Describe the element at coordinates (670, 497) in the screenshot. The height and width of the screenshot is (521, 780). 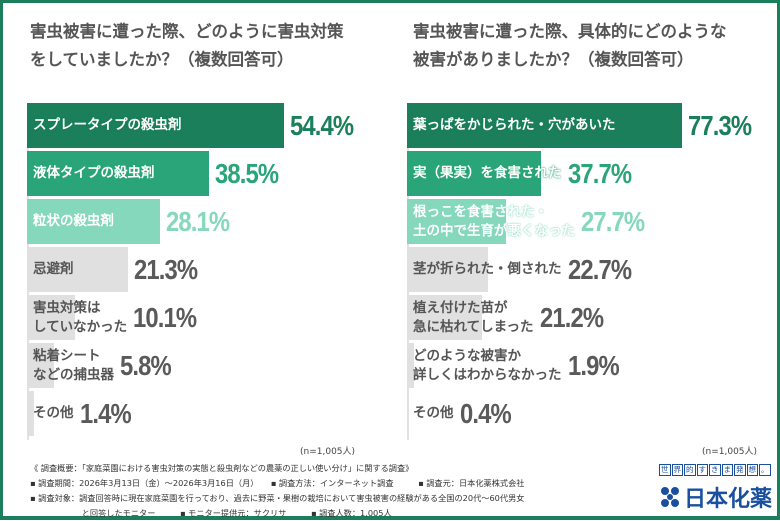
I see `nipponkayaku-logo-icon` at that location.